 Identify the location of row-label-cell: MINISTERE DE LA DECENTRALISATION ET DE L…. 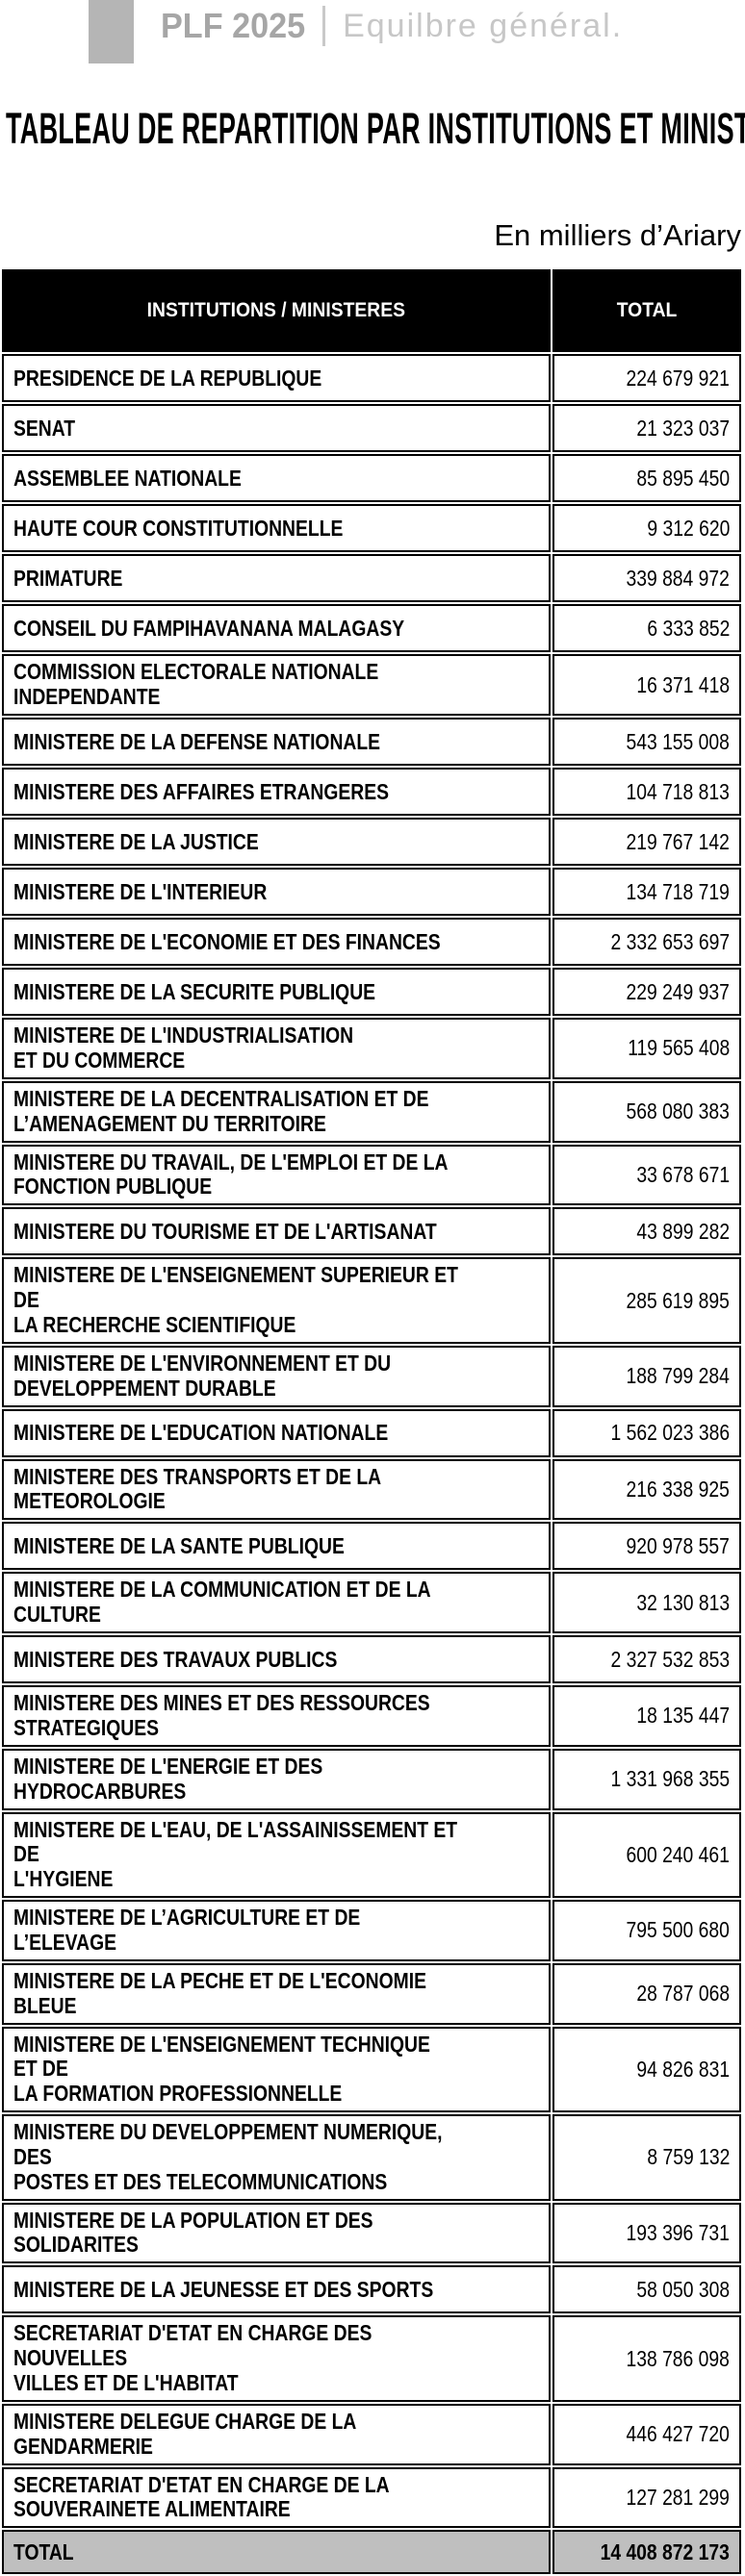
(277, 1111).